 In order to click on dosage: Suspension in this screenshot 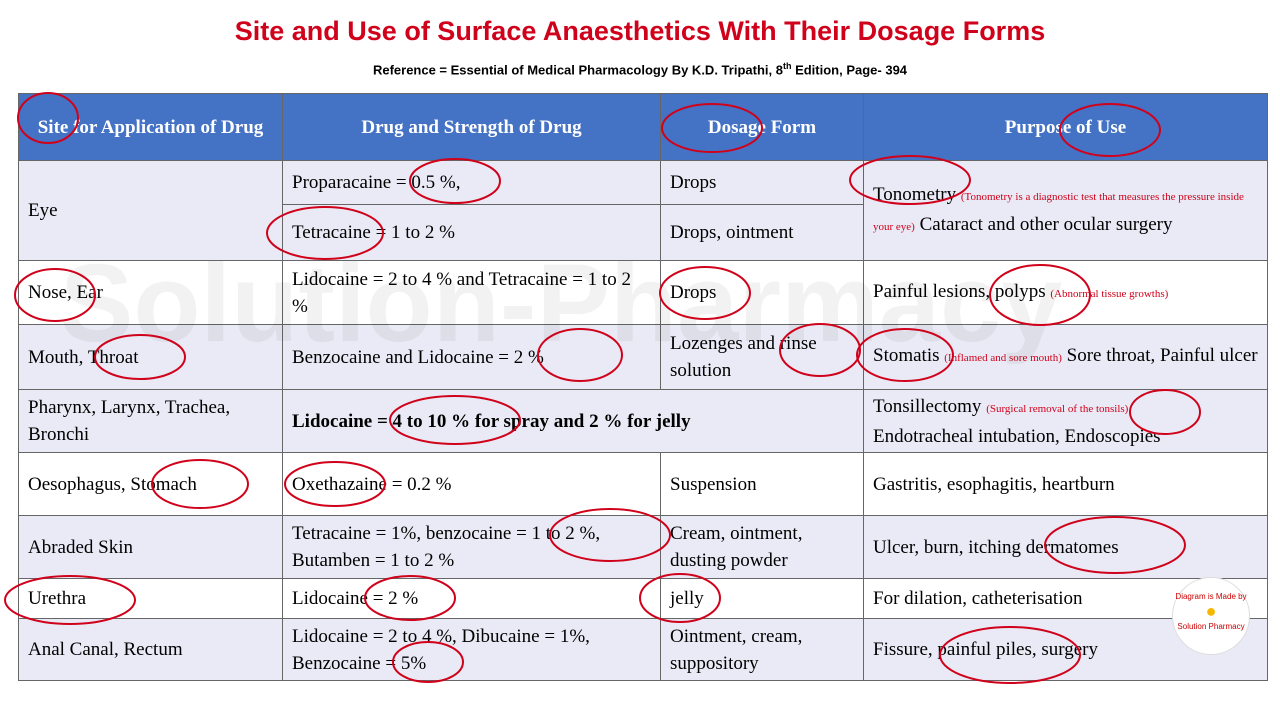, I will do `click(762, 484)`.